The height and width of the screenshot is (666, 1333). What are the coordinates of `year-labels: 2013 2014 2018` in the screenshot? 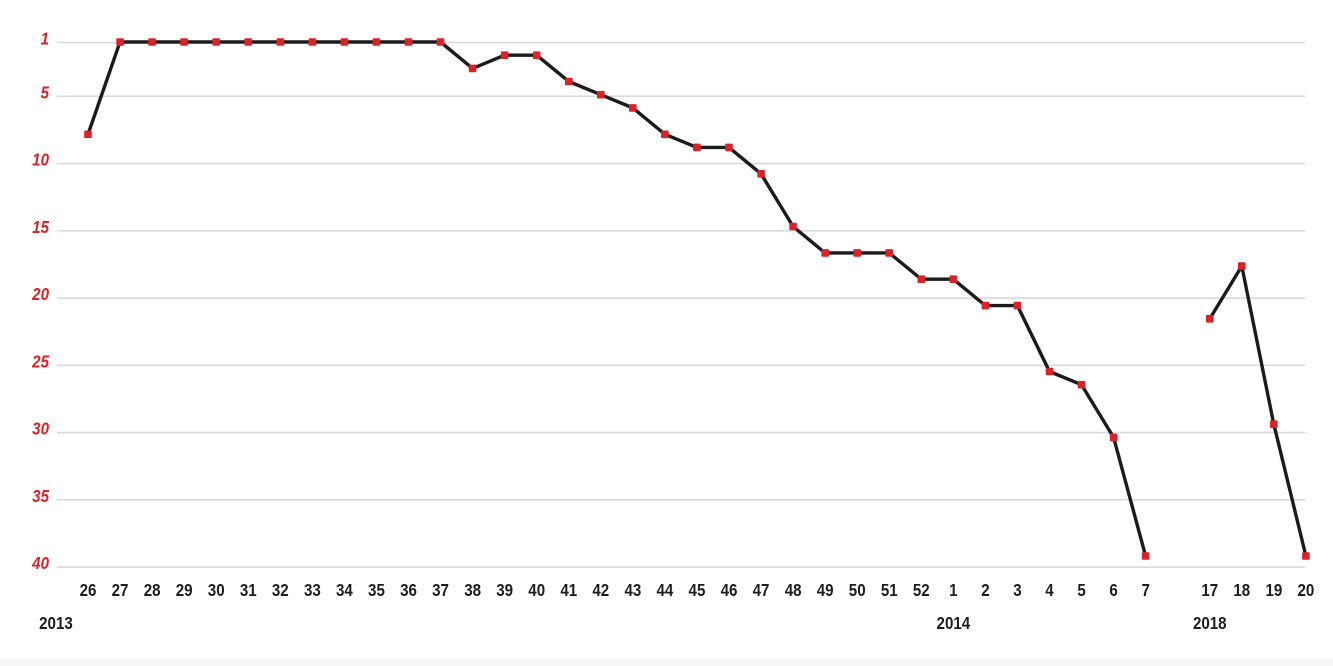 It's located at (632, 623).